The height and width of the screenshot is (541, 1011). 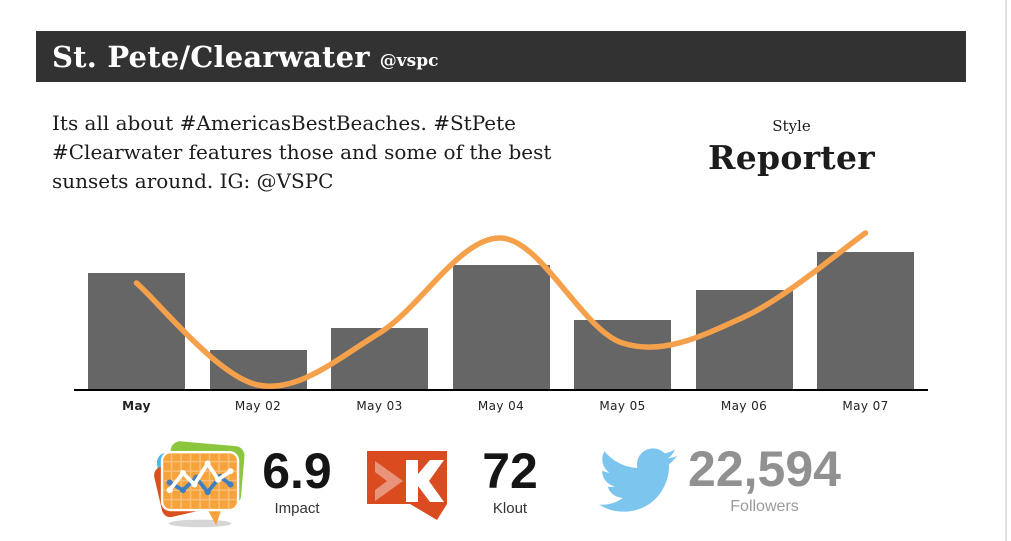 I want to click on x-axis-label: May 02, so click(x=258, y=406).